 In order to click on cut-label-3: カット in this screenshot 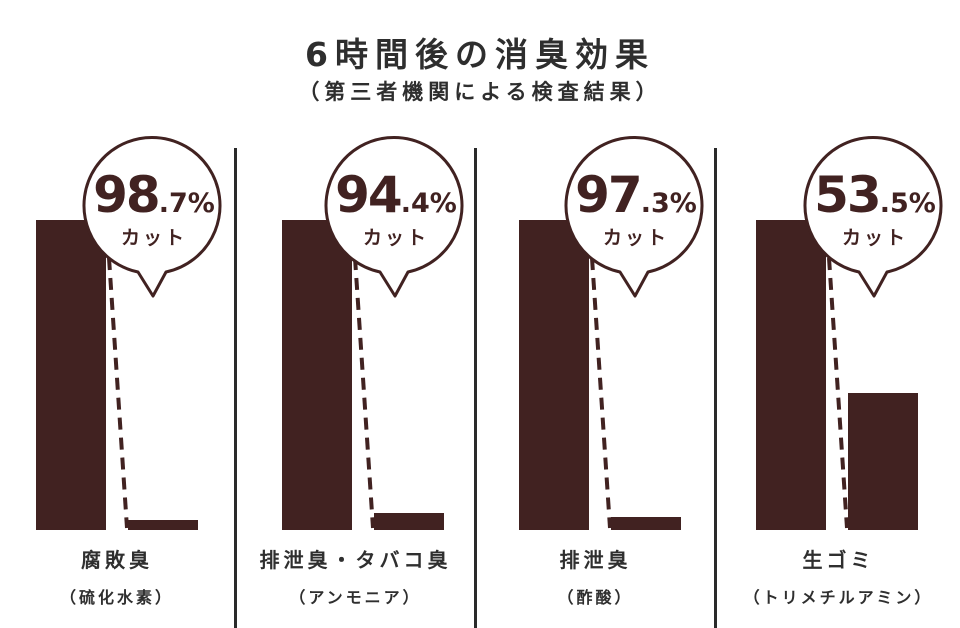, I will do `click(635, 238)`.